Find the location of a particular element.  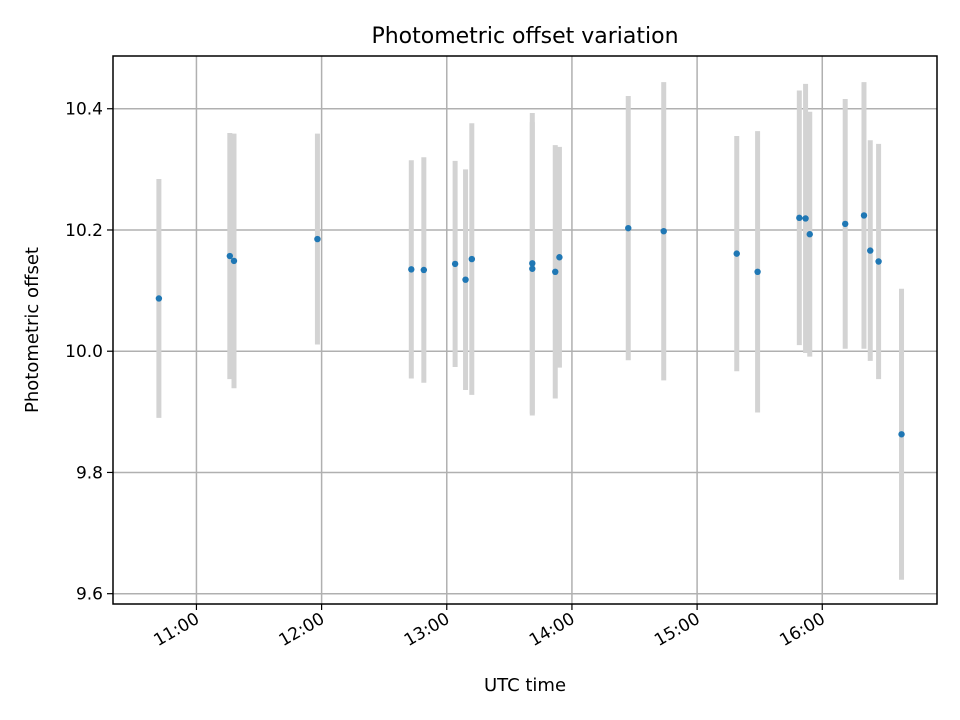

chart-title: Photometric offset variation is located at coordinates (524, 36).